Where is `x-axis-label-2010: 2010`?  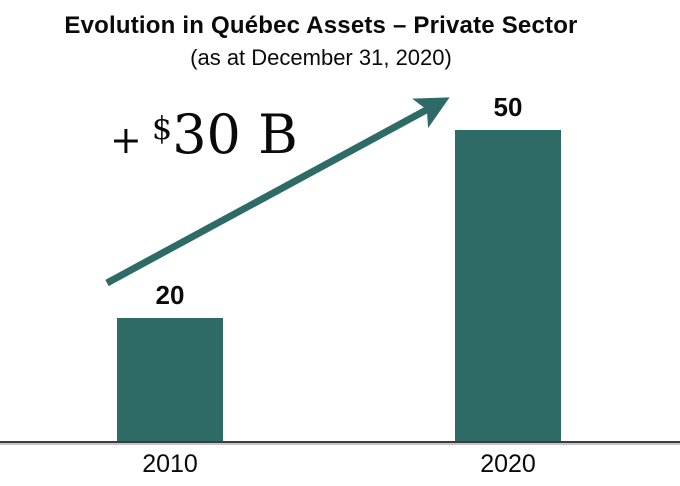 x-axis-label-2010: 2010 is located at coordinates (170, 464).